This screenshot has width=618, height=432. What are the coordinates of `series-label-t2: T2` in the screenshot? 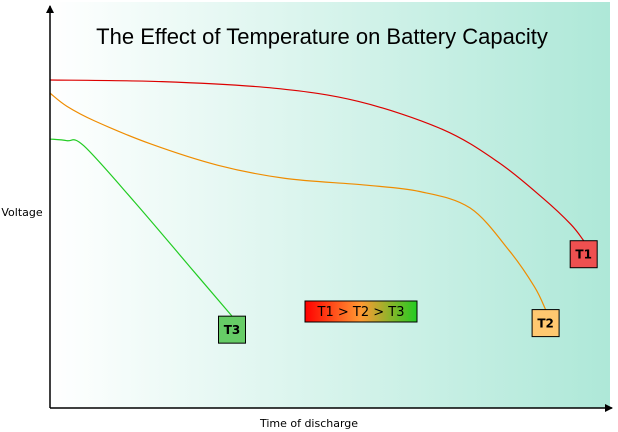 It's located at (545, 323).